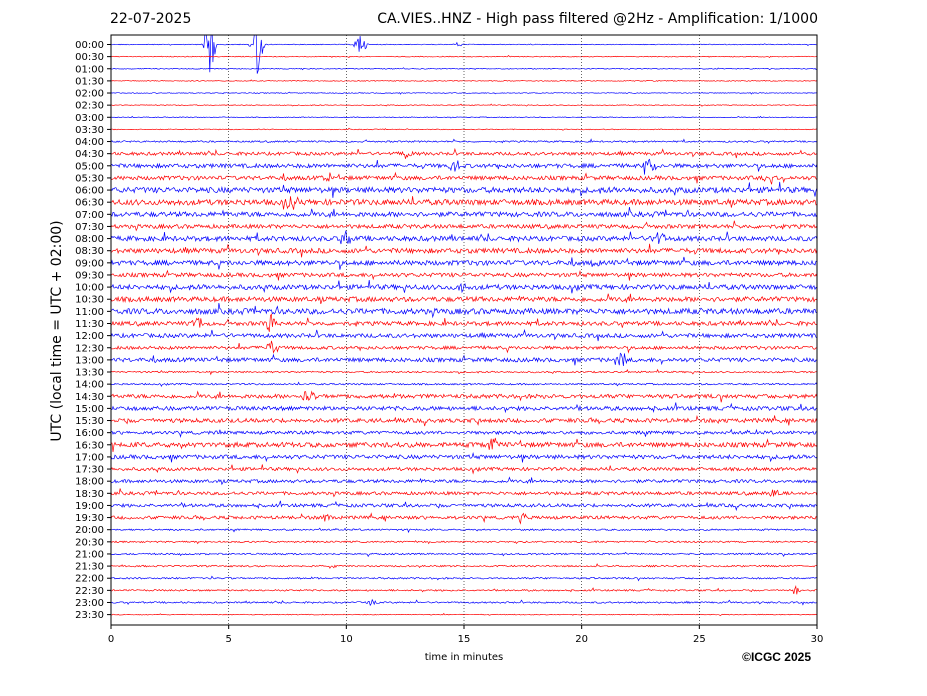 Image resolution: width=927 pixels, height=696 pixels. Describe the element at coordinates (89, 494) in the screenshot. I see `y-tick-label: 18:30` at that location.